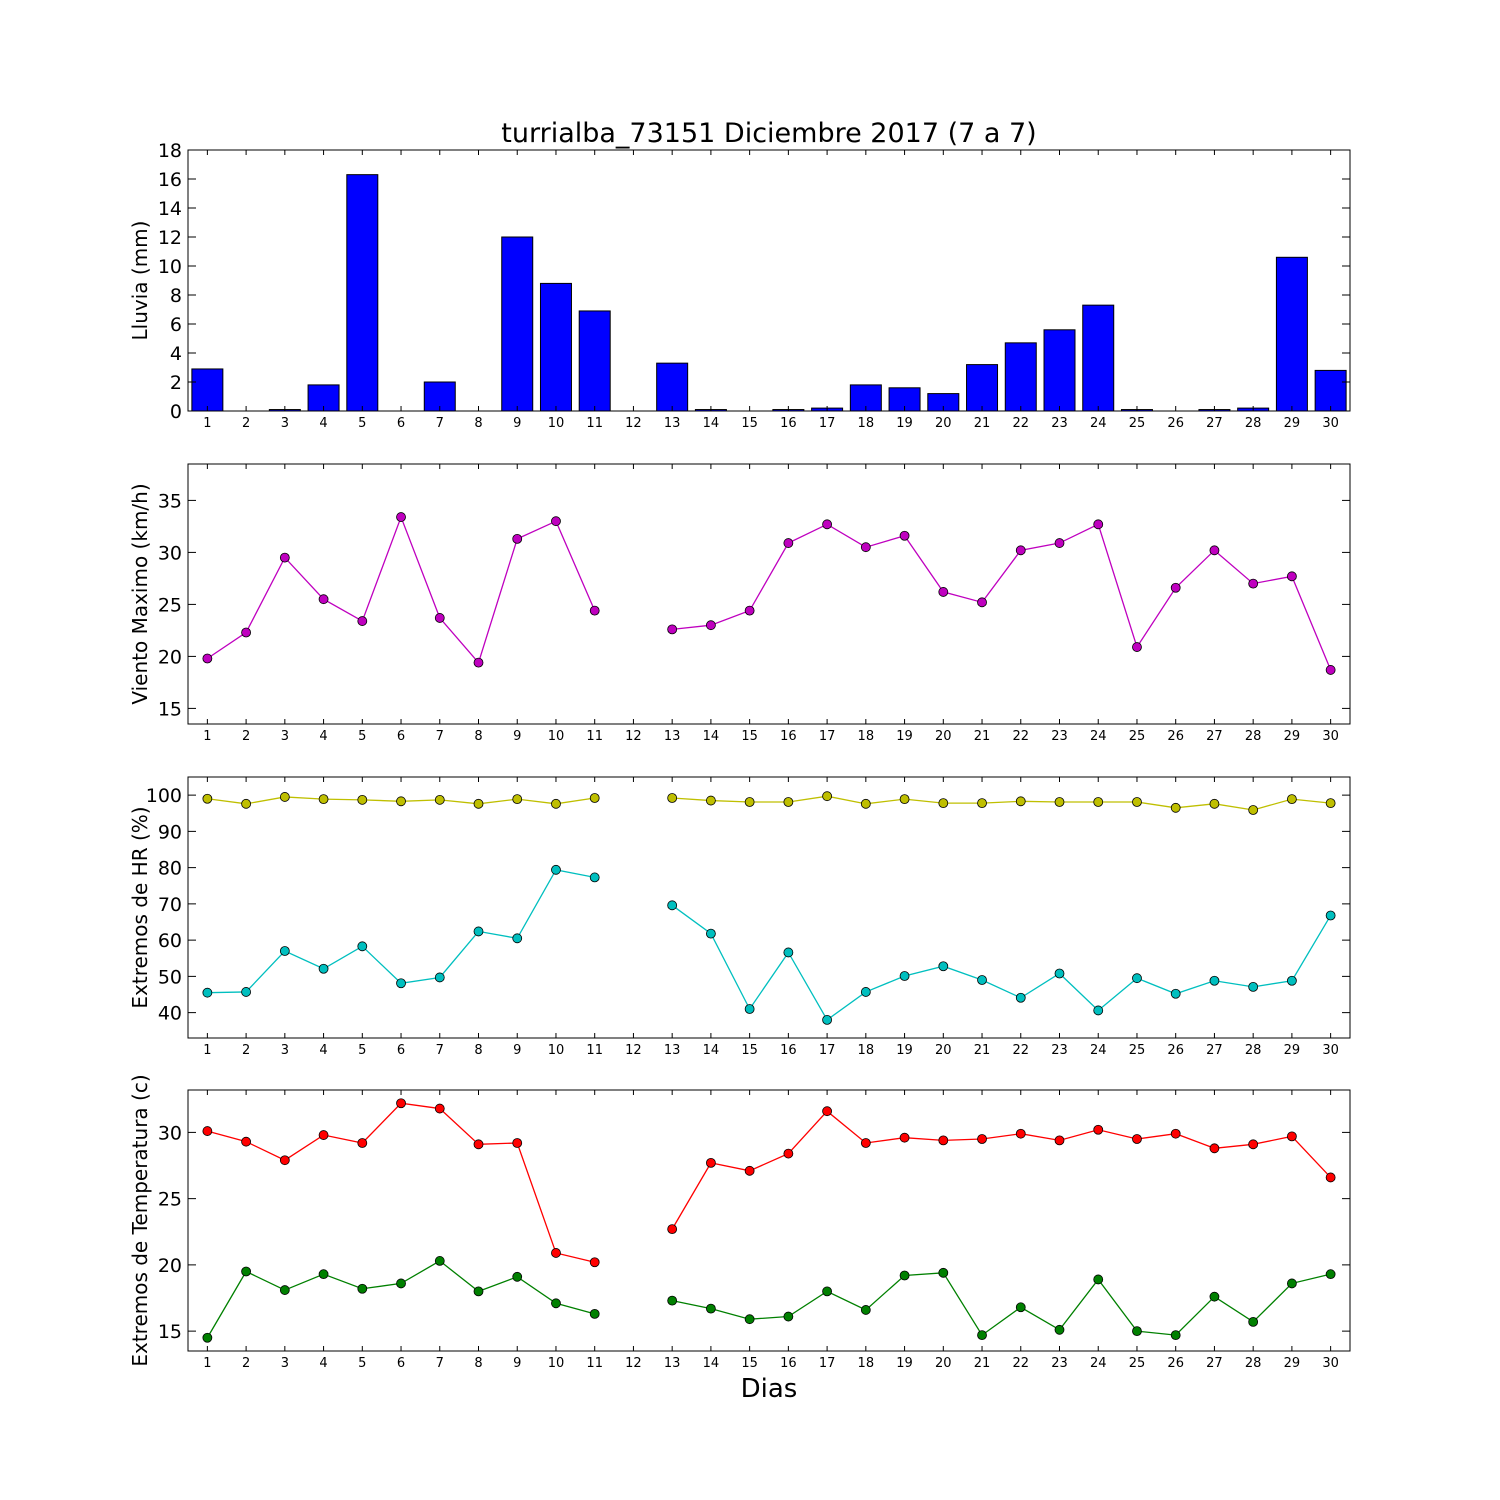 This screenshot has height=1500, width=1500. I want to click on x-axis-label: Dias, so click(769, 1389).